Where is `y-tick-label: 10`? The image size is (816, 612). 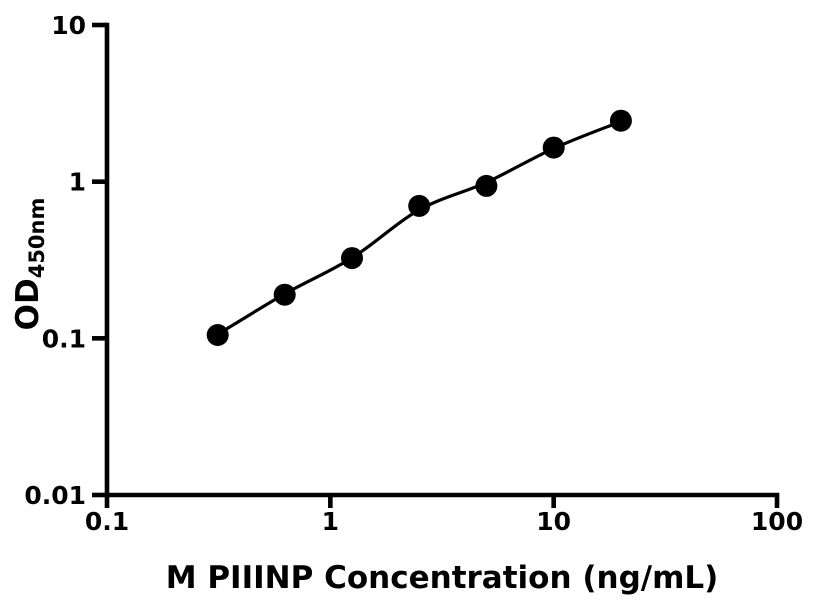
y-tick-label: 10 is located at coordinates (68, 25).